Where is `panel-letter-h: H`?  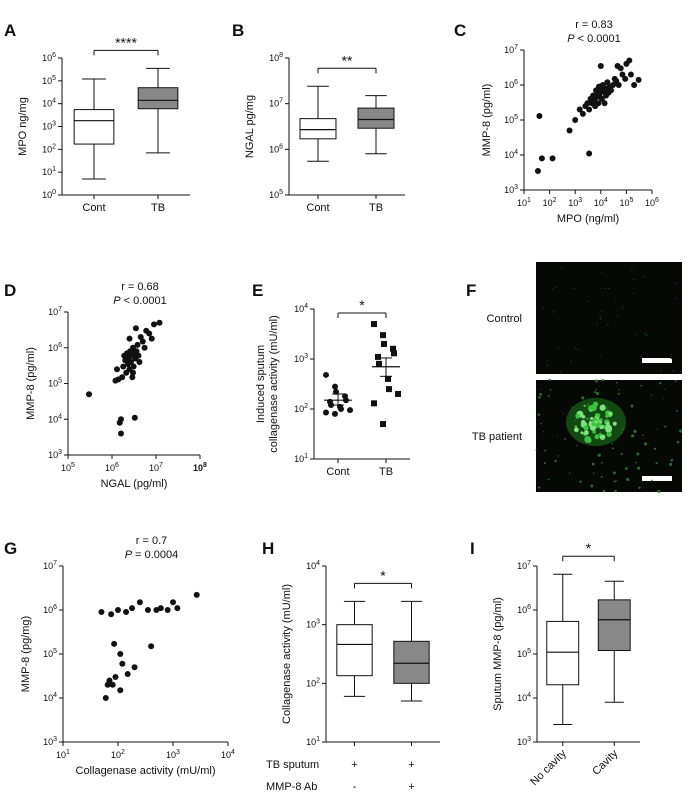 panel-letter-h: H is located at coordinates (268, 548).